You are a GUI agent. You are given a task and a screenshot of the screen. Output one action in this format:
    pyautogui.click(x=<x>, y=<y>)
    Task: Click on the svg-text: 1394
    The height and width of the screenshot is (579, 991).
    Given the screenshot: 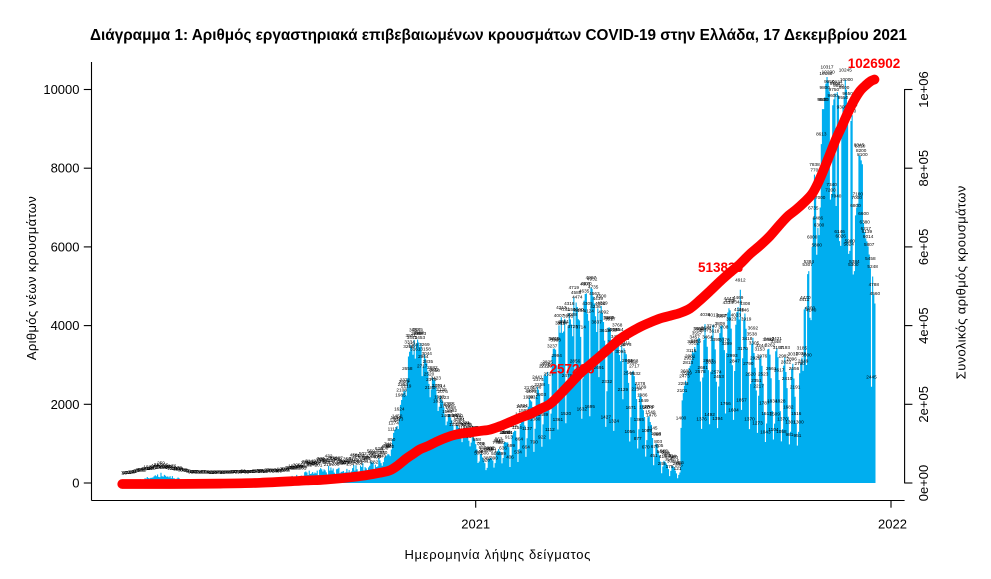 What is the action you would take?
    pyautogui.click(x=717, y=418)
    